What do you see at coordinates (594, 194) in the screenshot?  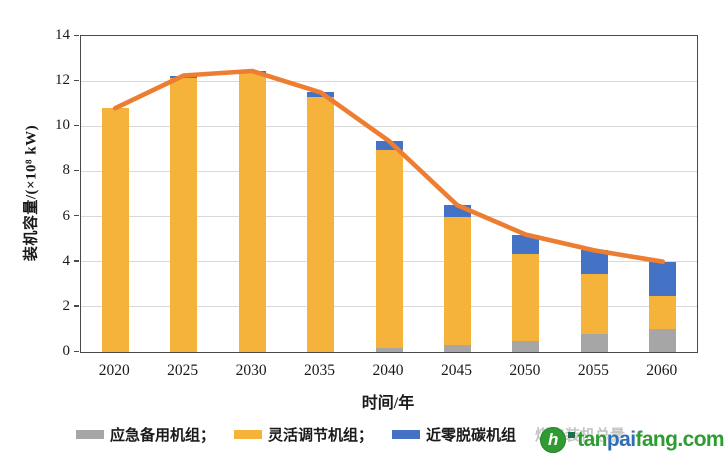 I see `bar-2055` at bounding box center [594, 194].